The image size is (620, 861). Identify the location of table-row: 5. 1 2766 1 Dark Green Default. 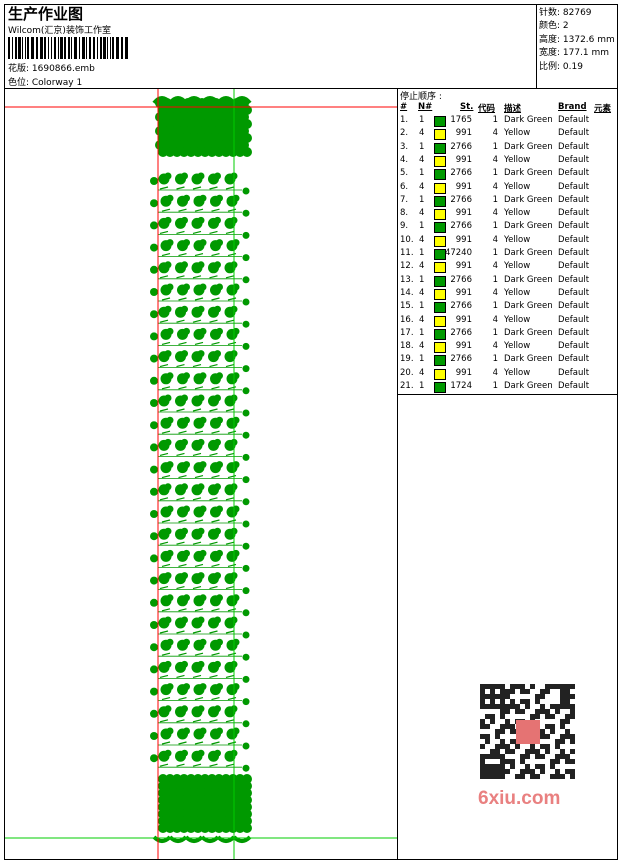
(508, 174).